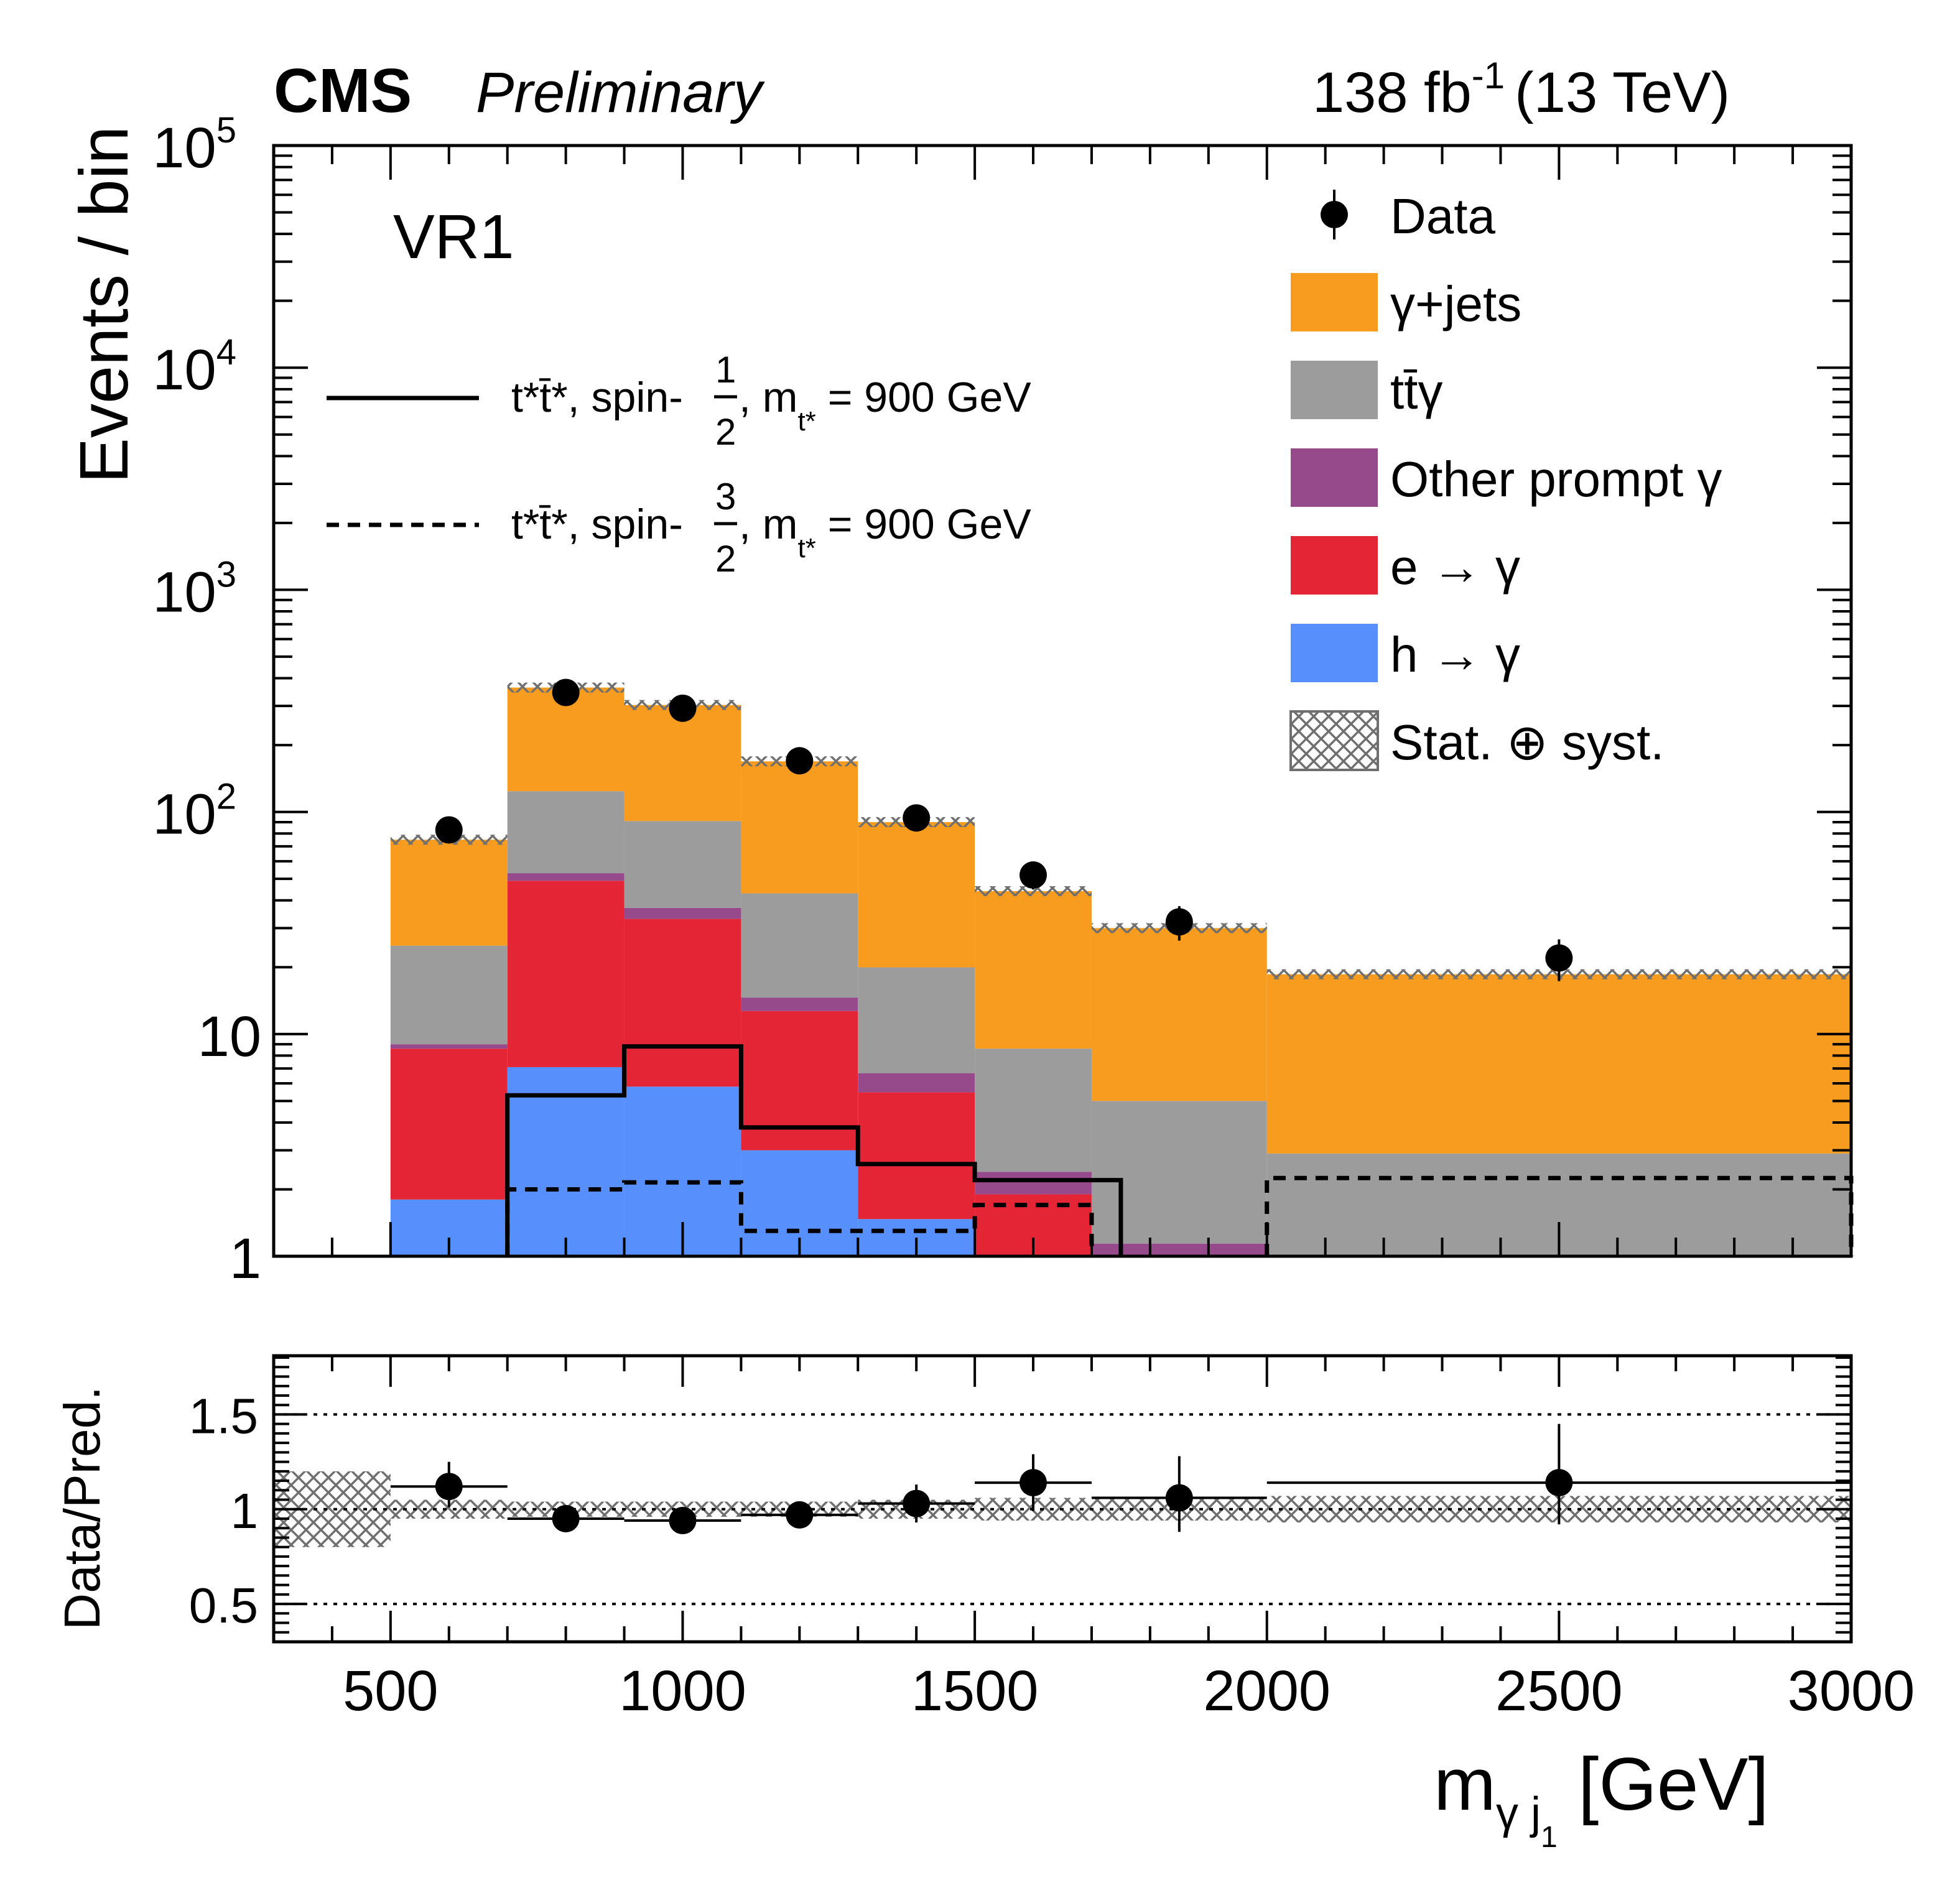 The image size is (1960, 1880). I want to click on legend-label-data: Data, so click(1442, 216).